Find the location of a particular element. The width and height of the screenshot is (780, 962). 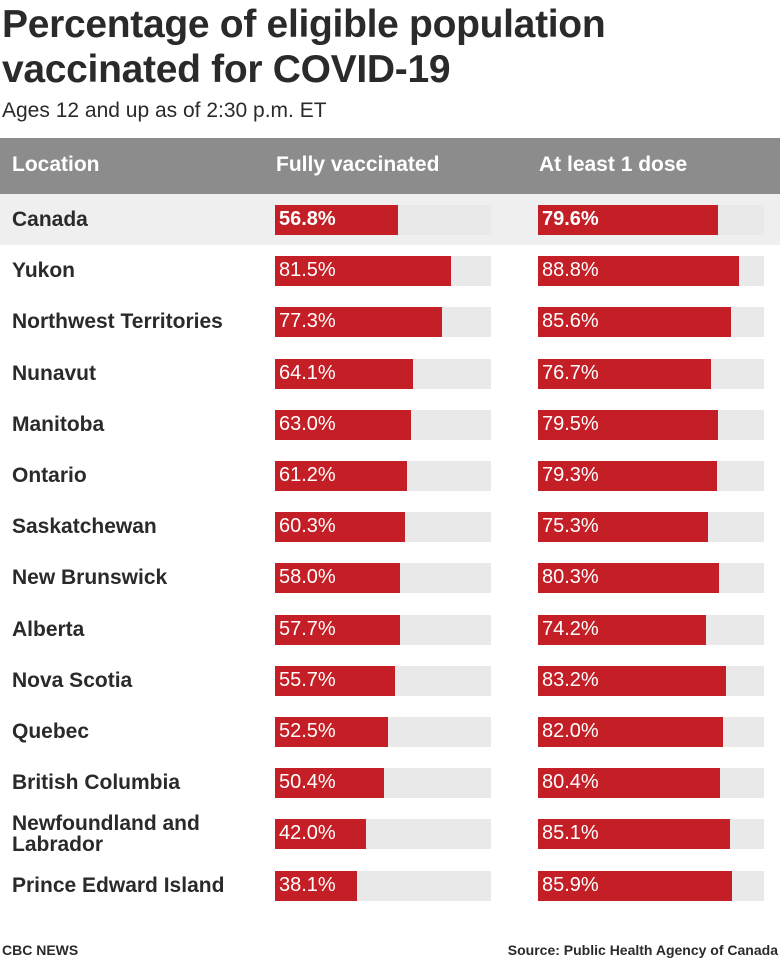

at-least-one-dose-track: 79.5% is located at coordinates (651, 424).